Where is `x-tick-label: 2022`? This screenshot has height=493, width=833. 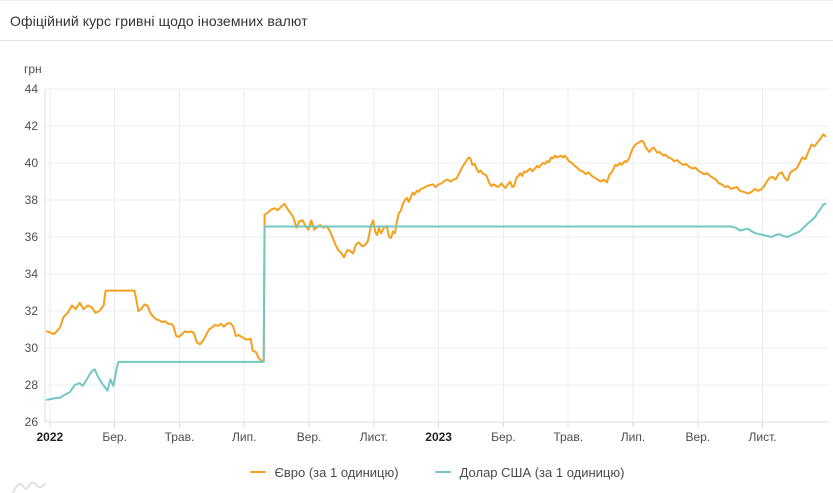 x-tick-label: 2022 is located at coordinates (50, 437).